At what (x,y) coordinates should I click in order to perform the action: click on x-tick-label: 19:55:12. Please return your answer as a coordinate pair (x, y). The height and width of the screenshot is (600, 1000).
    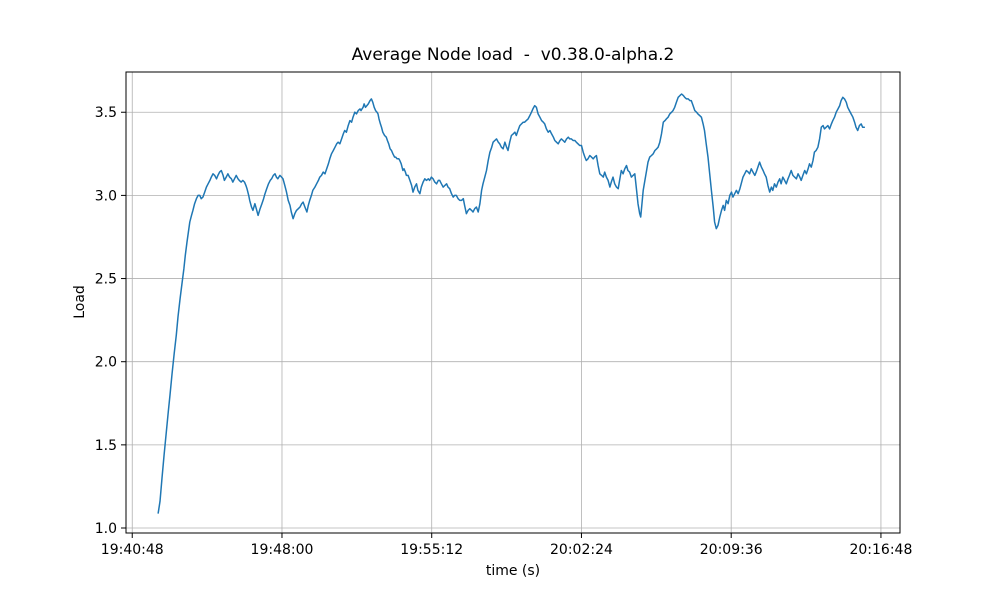
    Looking at the image, I should click on (431, 550).